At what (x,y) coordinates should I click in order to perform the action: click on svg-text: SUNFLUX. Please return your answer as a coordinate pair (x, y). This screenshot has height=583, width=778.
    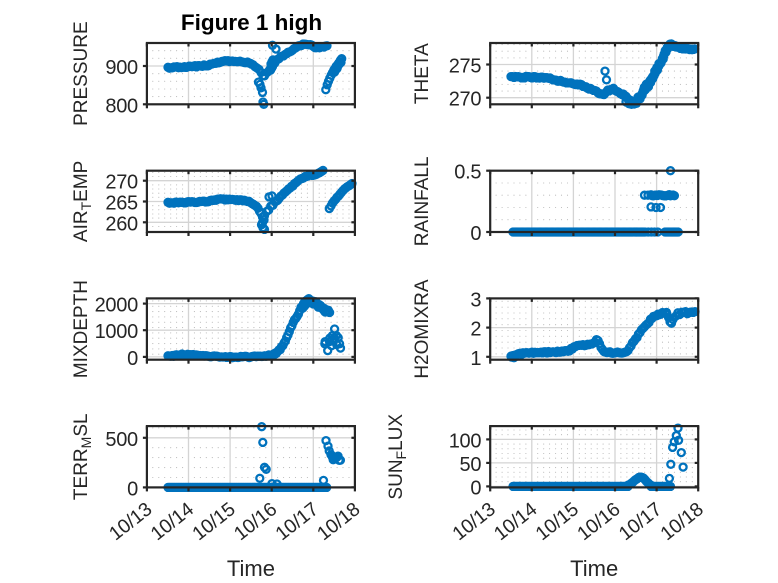
    Looking at the image, I should click on (397, 457).